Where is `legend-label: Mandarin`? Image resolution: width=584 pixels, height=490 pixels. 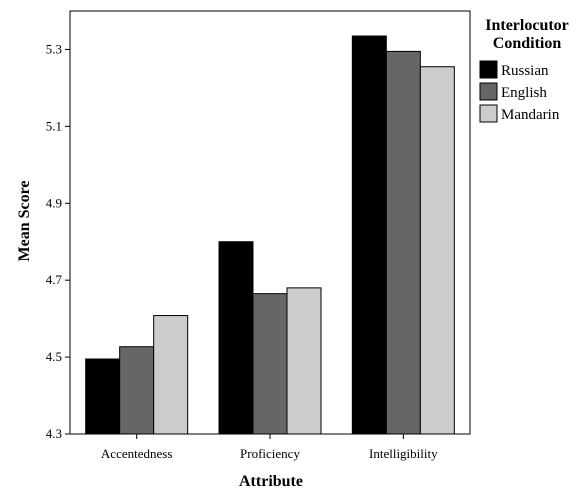 legend-label: Mandarin is located at coordinates (530, 115).